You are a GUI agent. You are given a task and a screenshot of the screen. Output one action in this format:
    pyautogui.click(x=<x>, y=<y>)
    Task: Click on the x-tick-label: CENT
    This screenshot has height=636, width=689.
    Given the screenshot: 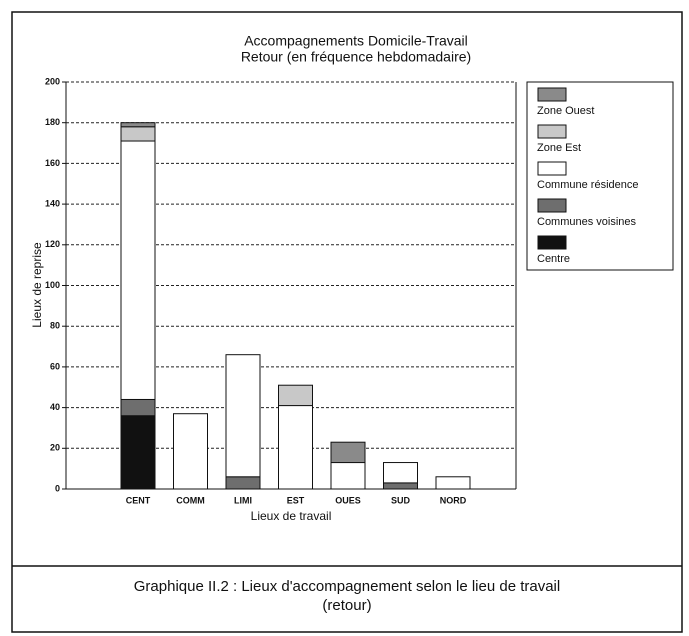 What is the action you would take?
    pyautogui.click(x=138, y=500)
    